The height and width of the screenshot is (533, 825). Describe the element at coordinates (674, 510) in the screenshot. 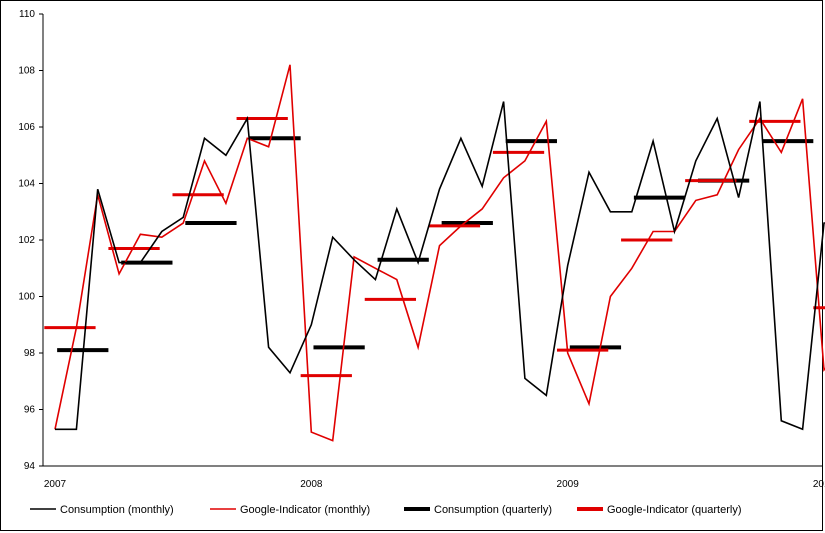

I see `legend-label: Google-Indicator (quarterly)` at that location.